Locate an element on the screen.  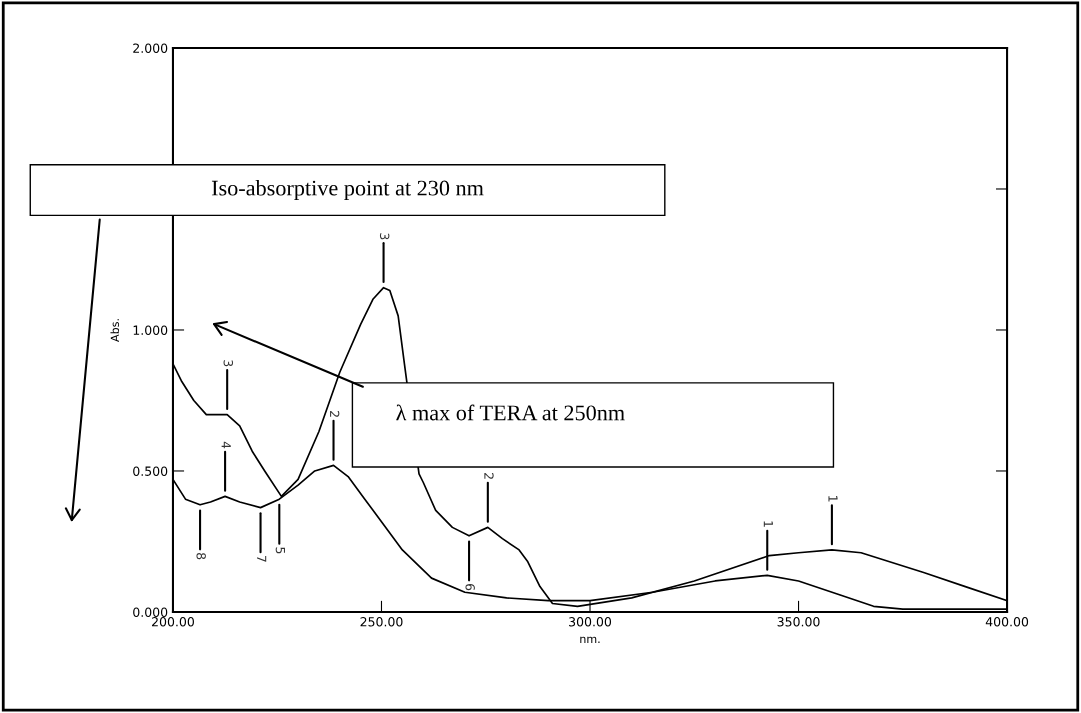
y-tick-label: 1.000 is located at coordinates (150, 330).